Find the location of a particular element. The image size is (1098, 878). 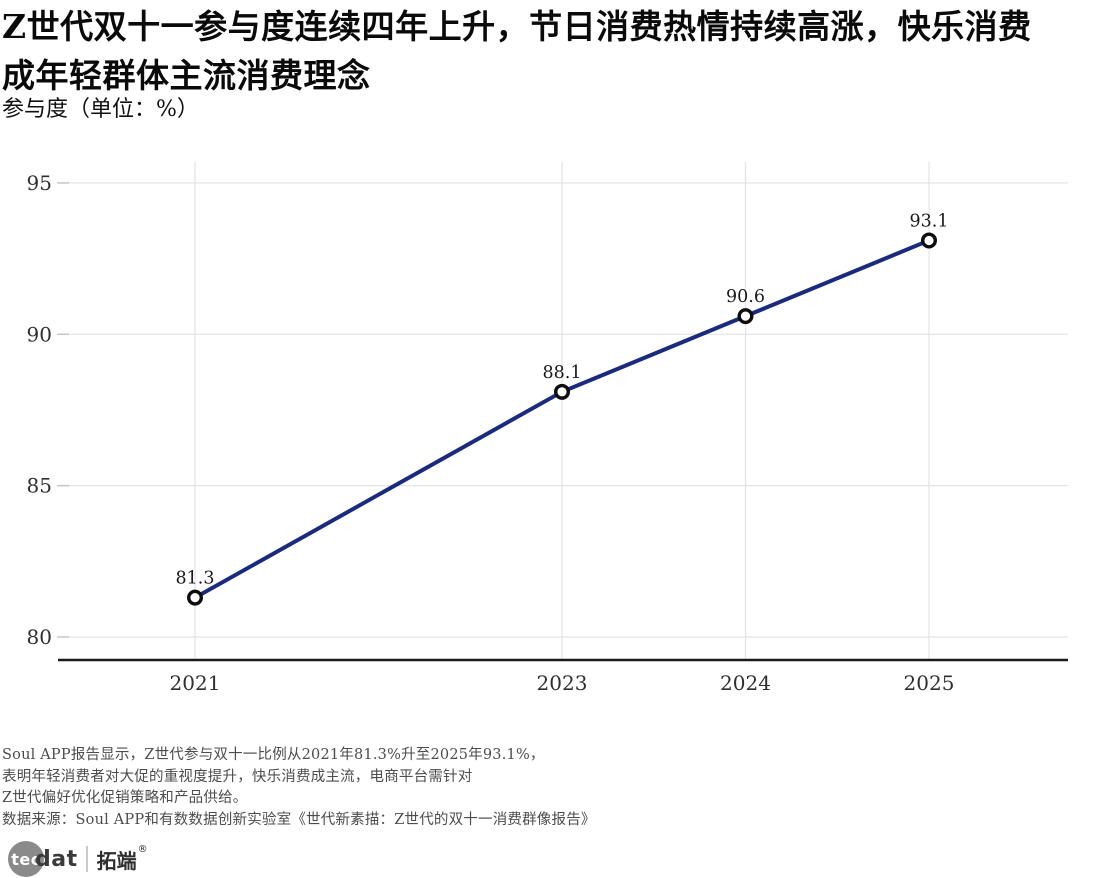

data-point-label: 88.1 is located at coordinates (562, 373).